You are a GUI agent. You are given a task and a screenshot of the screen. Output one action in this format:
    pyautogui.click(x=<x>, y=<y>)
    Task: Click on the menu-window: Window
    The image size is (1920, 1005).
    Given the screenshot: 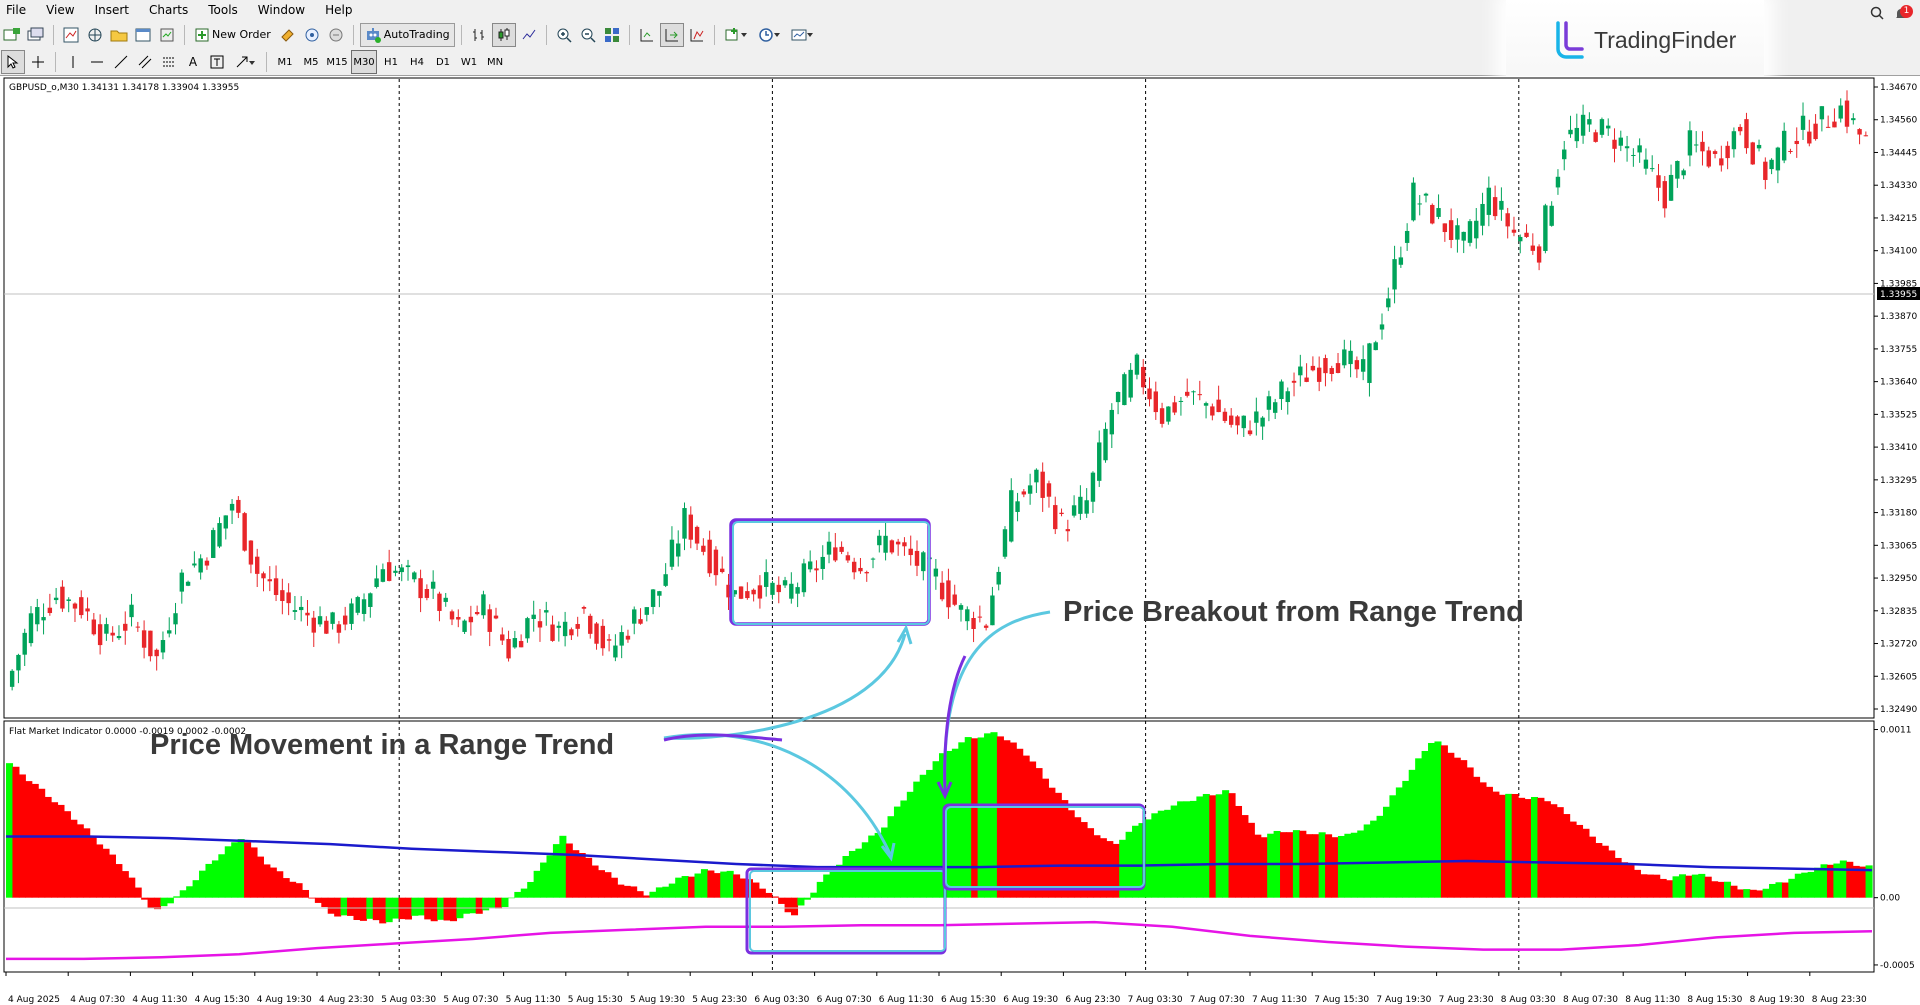 What is the action you would take?
    pyautogui.click(x=281, y=10)
    